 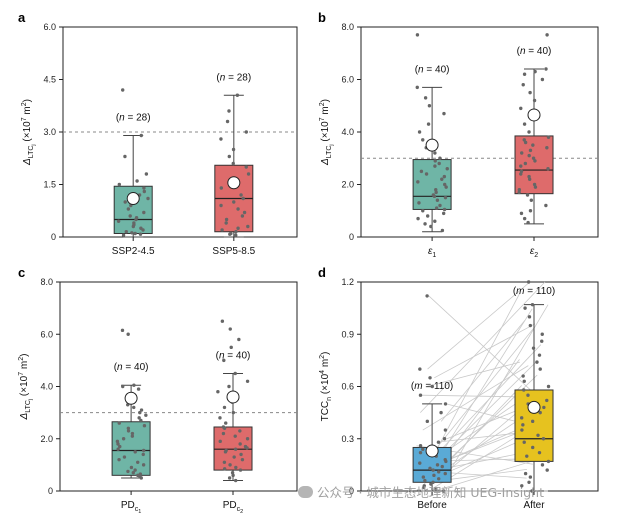 I want to click on category-1: (n = 40) ε2, so click(x=534, y=146).